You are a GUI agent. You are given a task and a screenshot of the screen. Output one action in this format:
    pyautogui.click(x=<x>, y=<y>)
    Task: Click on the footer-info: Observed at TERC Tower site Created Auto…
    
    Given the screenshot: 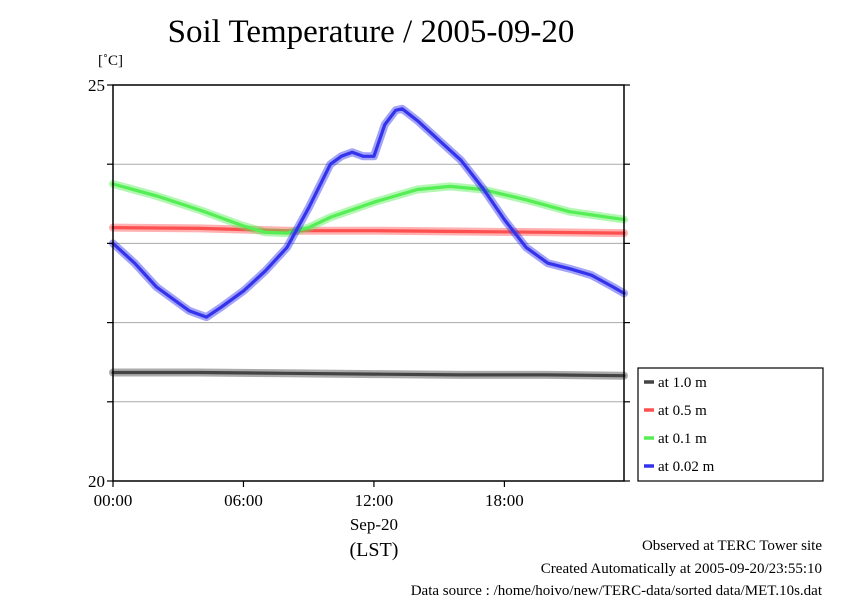 What is the action you would take?
    pyautogui.click(x=616, y=569)
    